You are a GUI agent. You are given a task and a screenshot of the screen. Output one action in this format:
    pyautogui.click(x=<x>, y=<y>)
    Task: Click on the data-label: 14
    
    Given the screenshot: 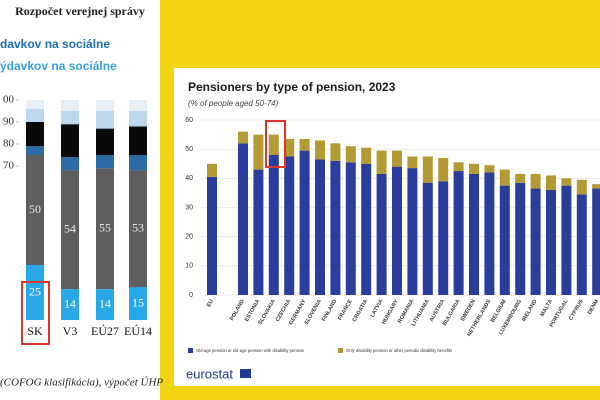 What is the action you would take?
    pyautogui.click(x=70, y=303)
    